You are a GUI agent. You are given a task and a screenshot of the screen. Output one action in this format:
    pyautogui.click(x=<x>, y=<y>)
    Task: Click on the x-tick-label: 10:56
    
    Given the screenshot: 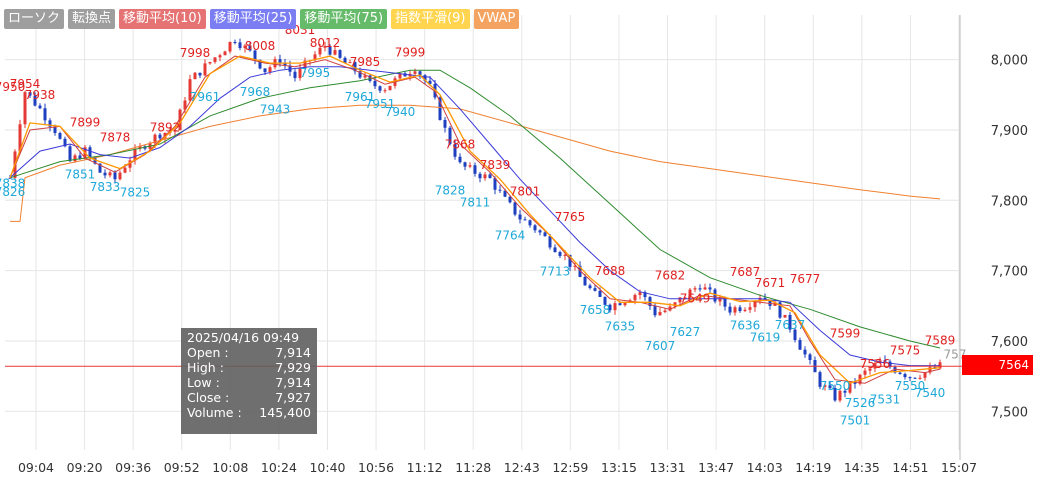 What is the action you would take?
    pyautogui.click(x=376, y=467)
    